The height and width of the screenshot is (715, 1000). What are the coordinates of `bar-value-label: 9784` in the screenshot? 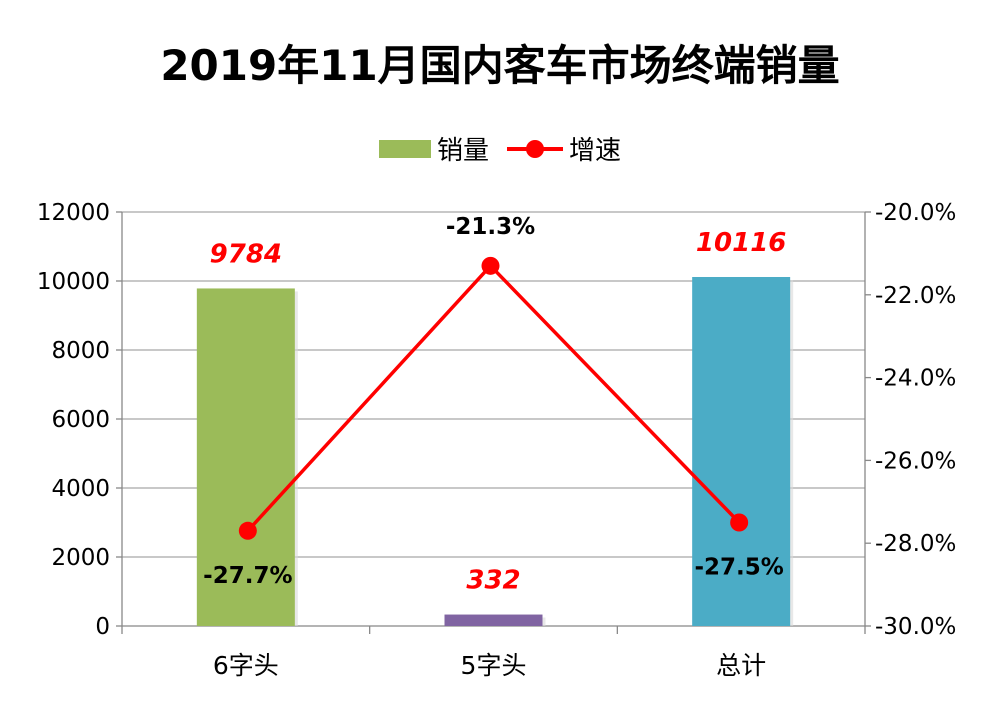 It's located at (246, 254).